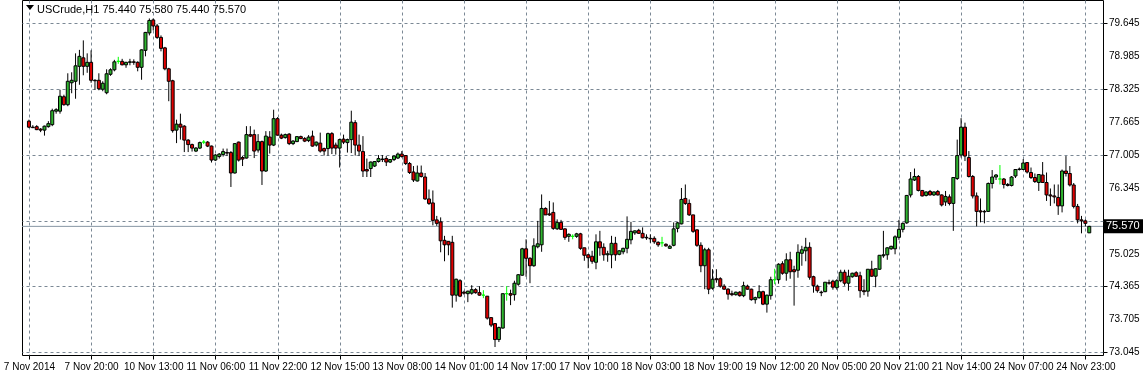  What do you see at coordinates (1125, 23) in the screenshot?
I see `y-tick-label: 79.645` at bounding box center [1125, 23].